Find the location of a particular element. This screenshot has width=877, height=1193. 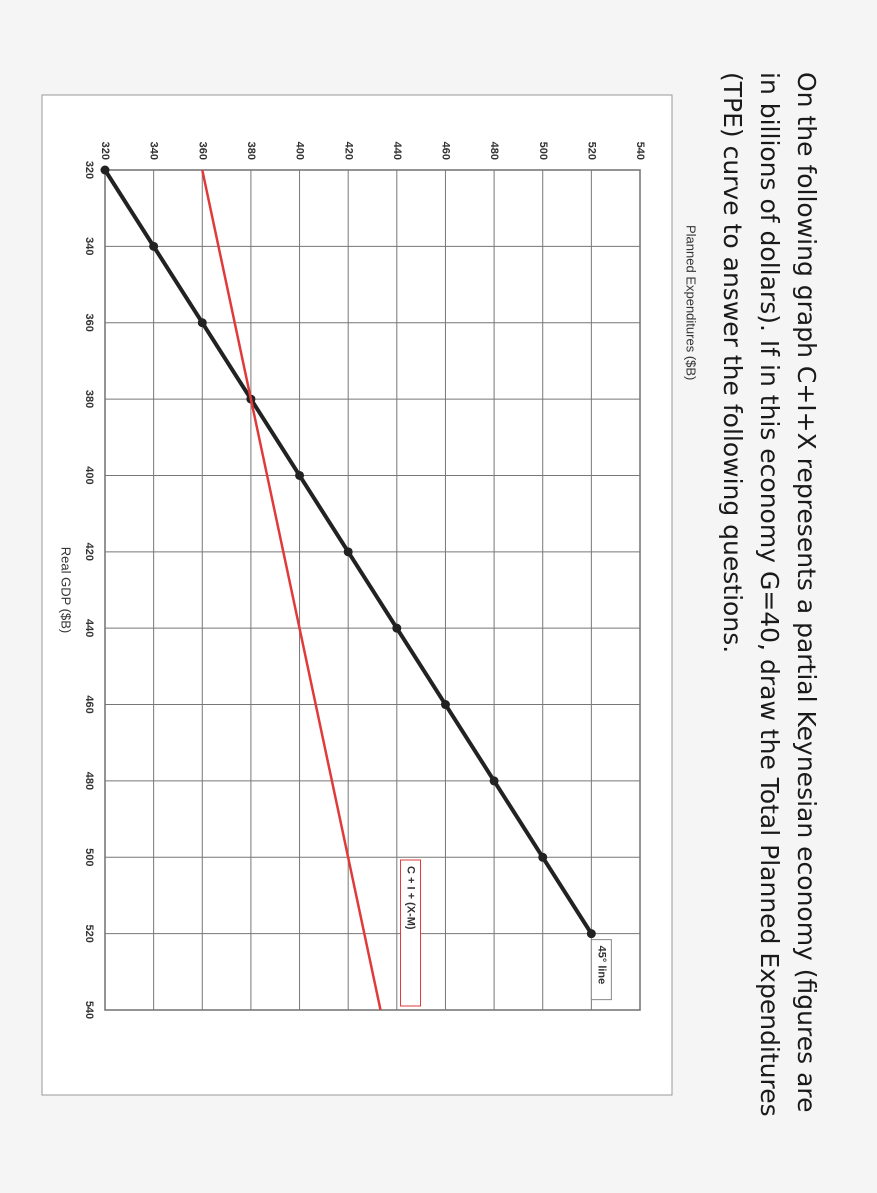

x-tick-label: 520 is located at coordinates (89, 933).